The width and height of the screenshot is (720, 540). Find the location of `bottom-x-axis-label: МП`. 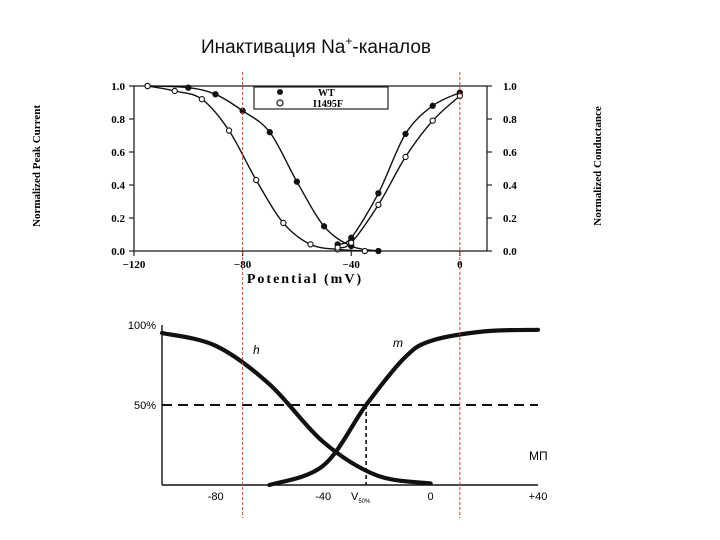

bottom-x-axis-label: МП is located at coordinates (538, 456).